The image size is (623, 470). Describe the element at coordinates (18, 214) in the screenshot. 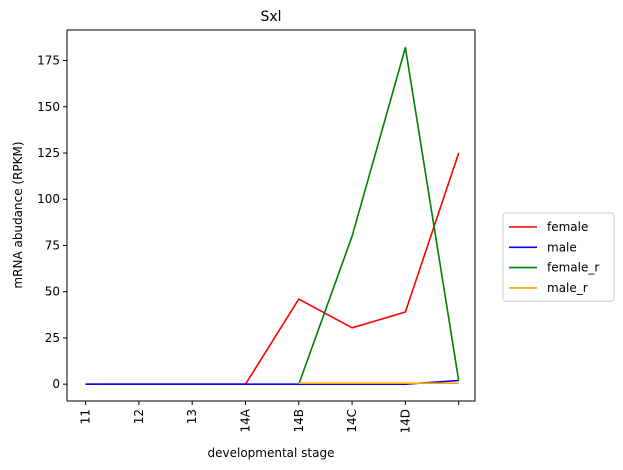

I see `y-axis-title: mRNA abudance (RPKM)` at that location.